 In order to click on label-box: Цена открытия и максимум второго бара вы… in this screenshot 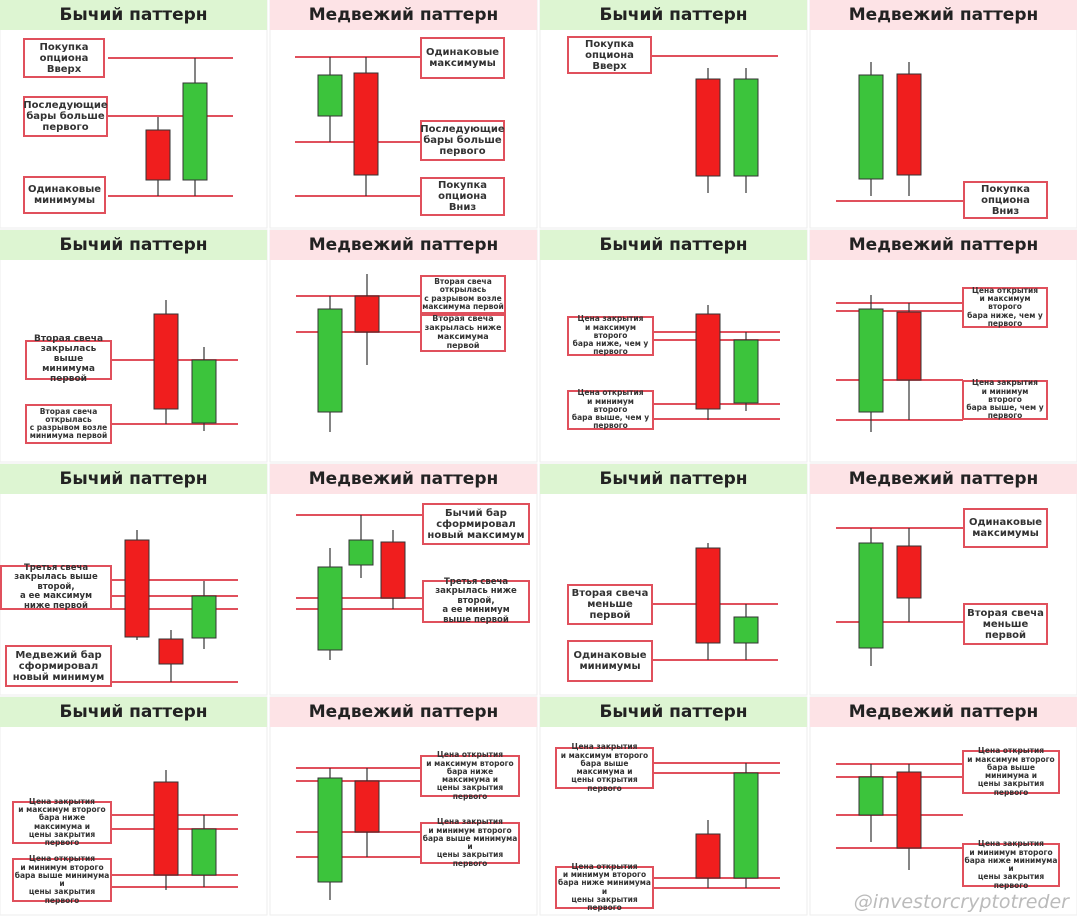, I will do `click(1011, 771)`.